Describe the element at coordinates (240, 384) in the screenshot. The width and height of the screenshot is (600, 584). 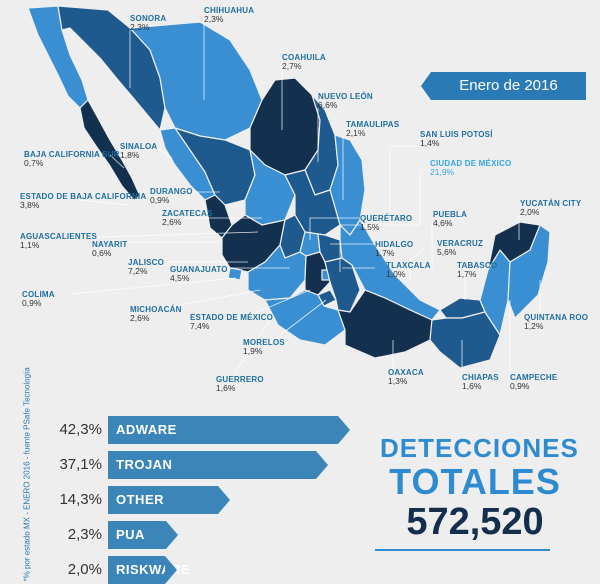
I see `label-guerrero: GUERRERO 1,6%` at that location.